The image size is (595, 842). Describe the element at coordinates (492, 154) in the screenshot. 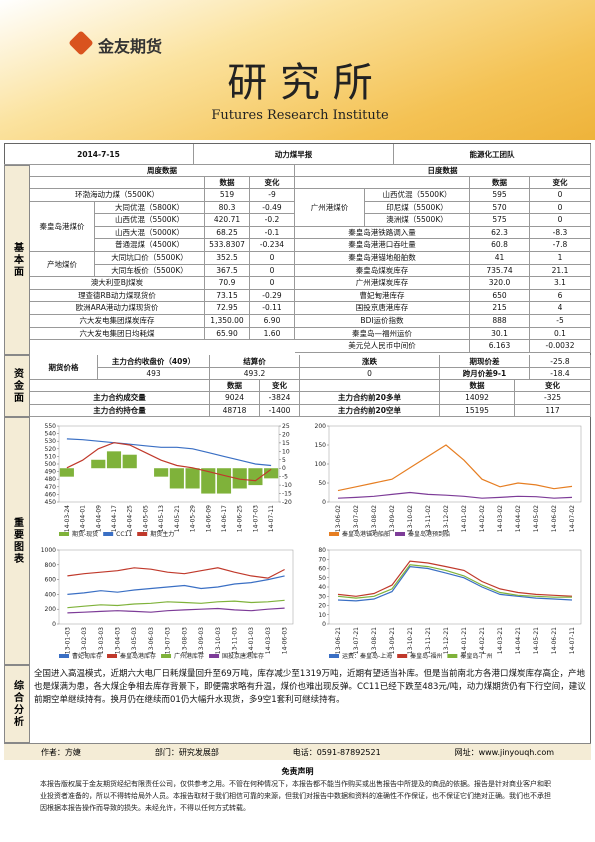

I see `team: 能源化工团队` at that location.